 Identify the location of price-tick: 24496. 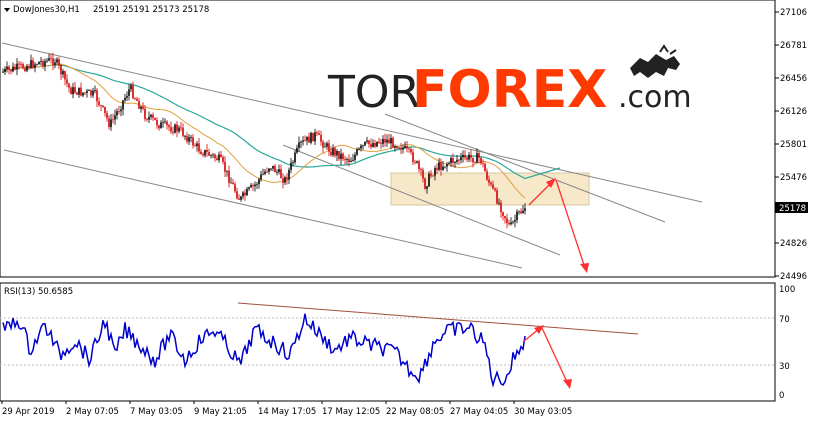
(793, 277).